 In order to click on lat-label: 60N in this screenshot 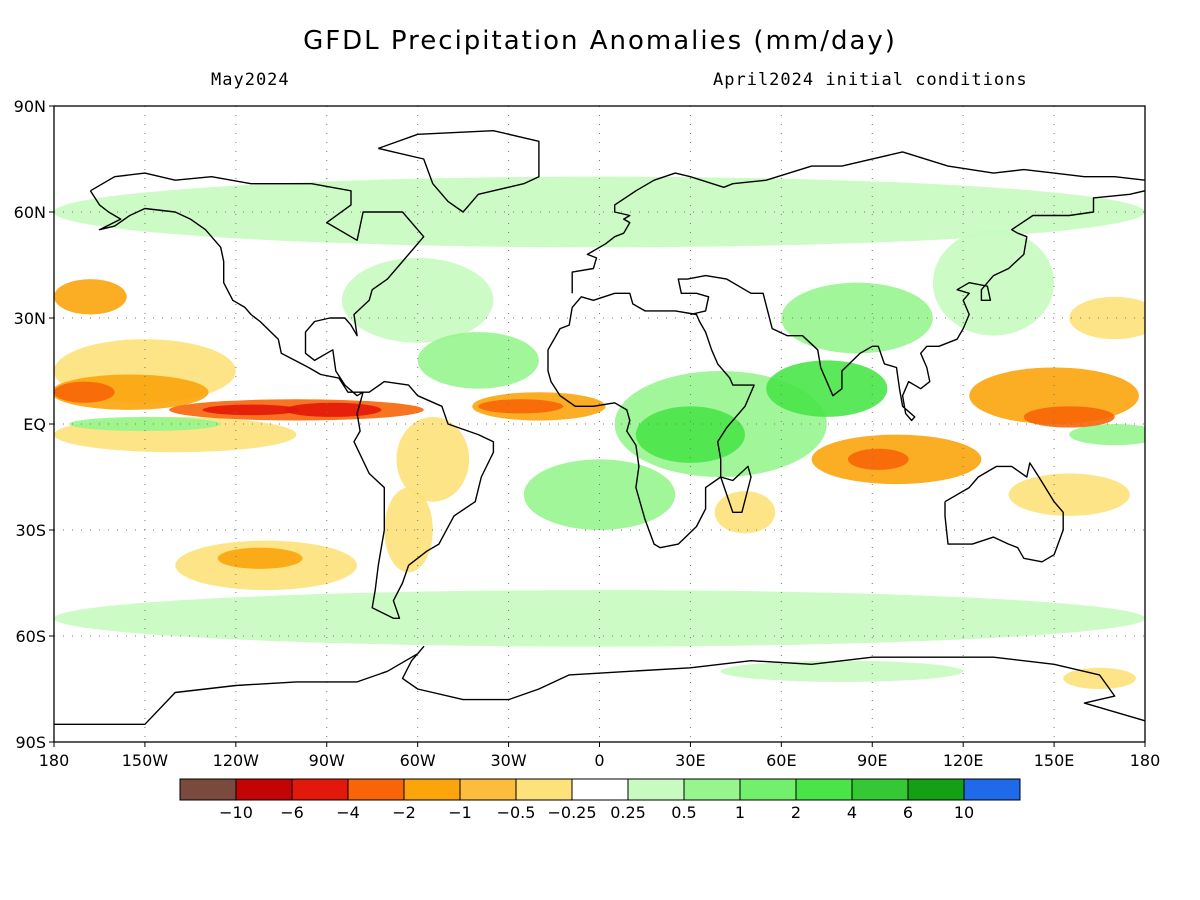, I will do `click(30, 212)`.